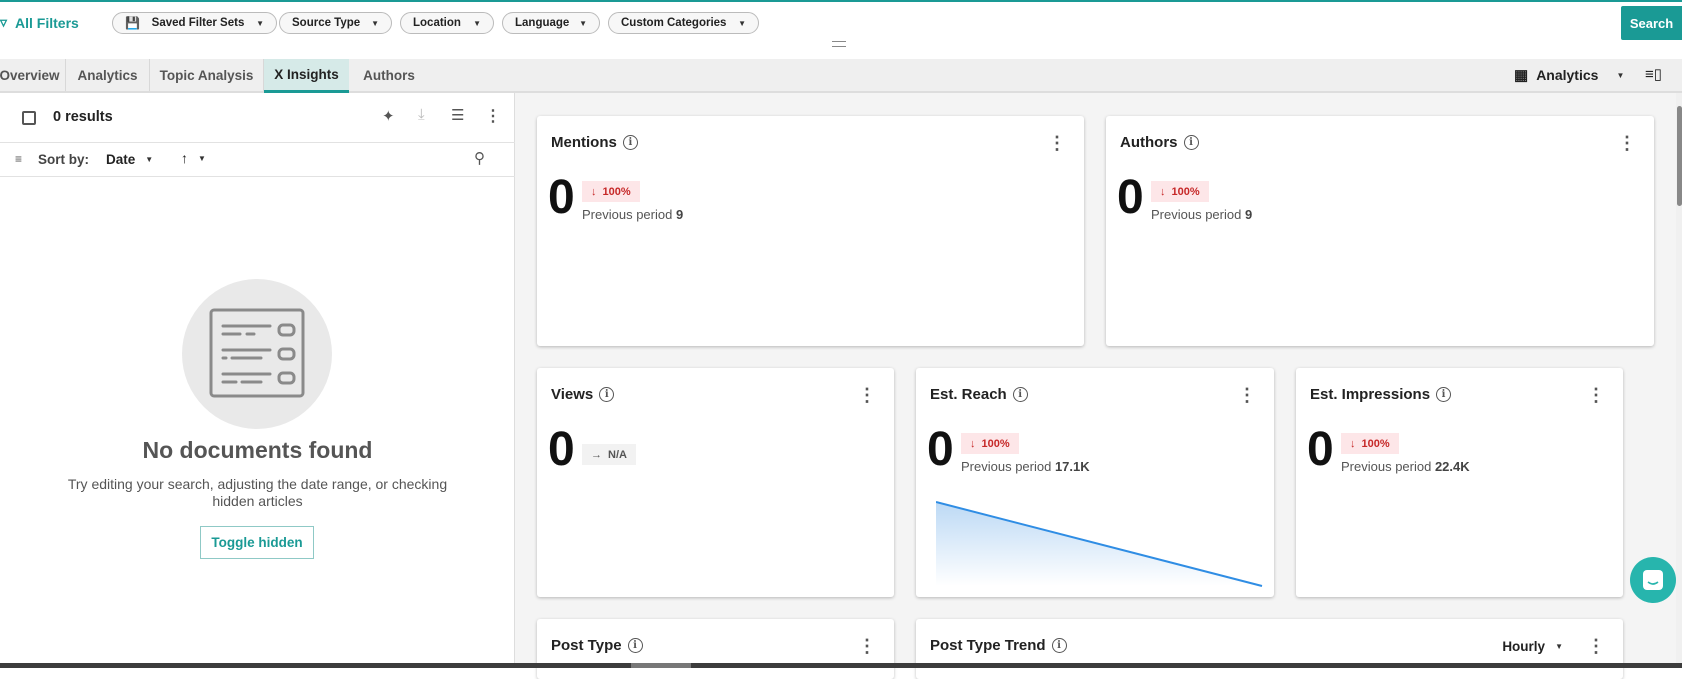 This screenshot has width=1682, height=679. Describe the element at coordinates (193, 158) in the screenshot. I see `sort-direction-dropdown: ↑ ▼` at that location.